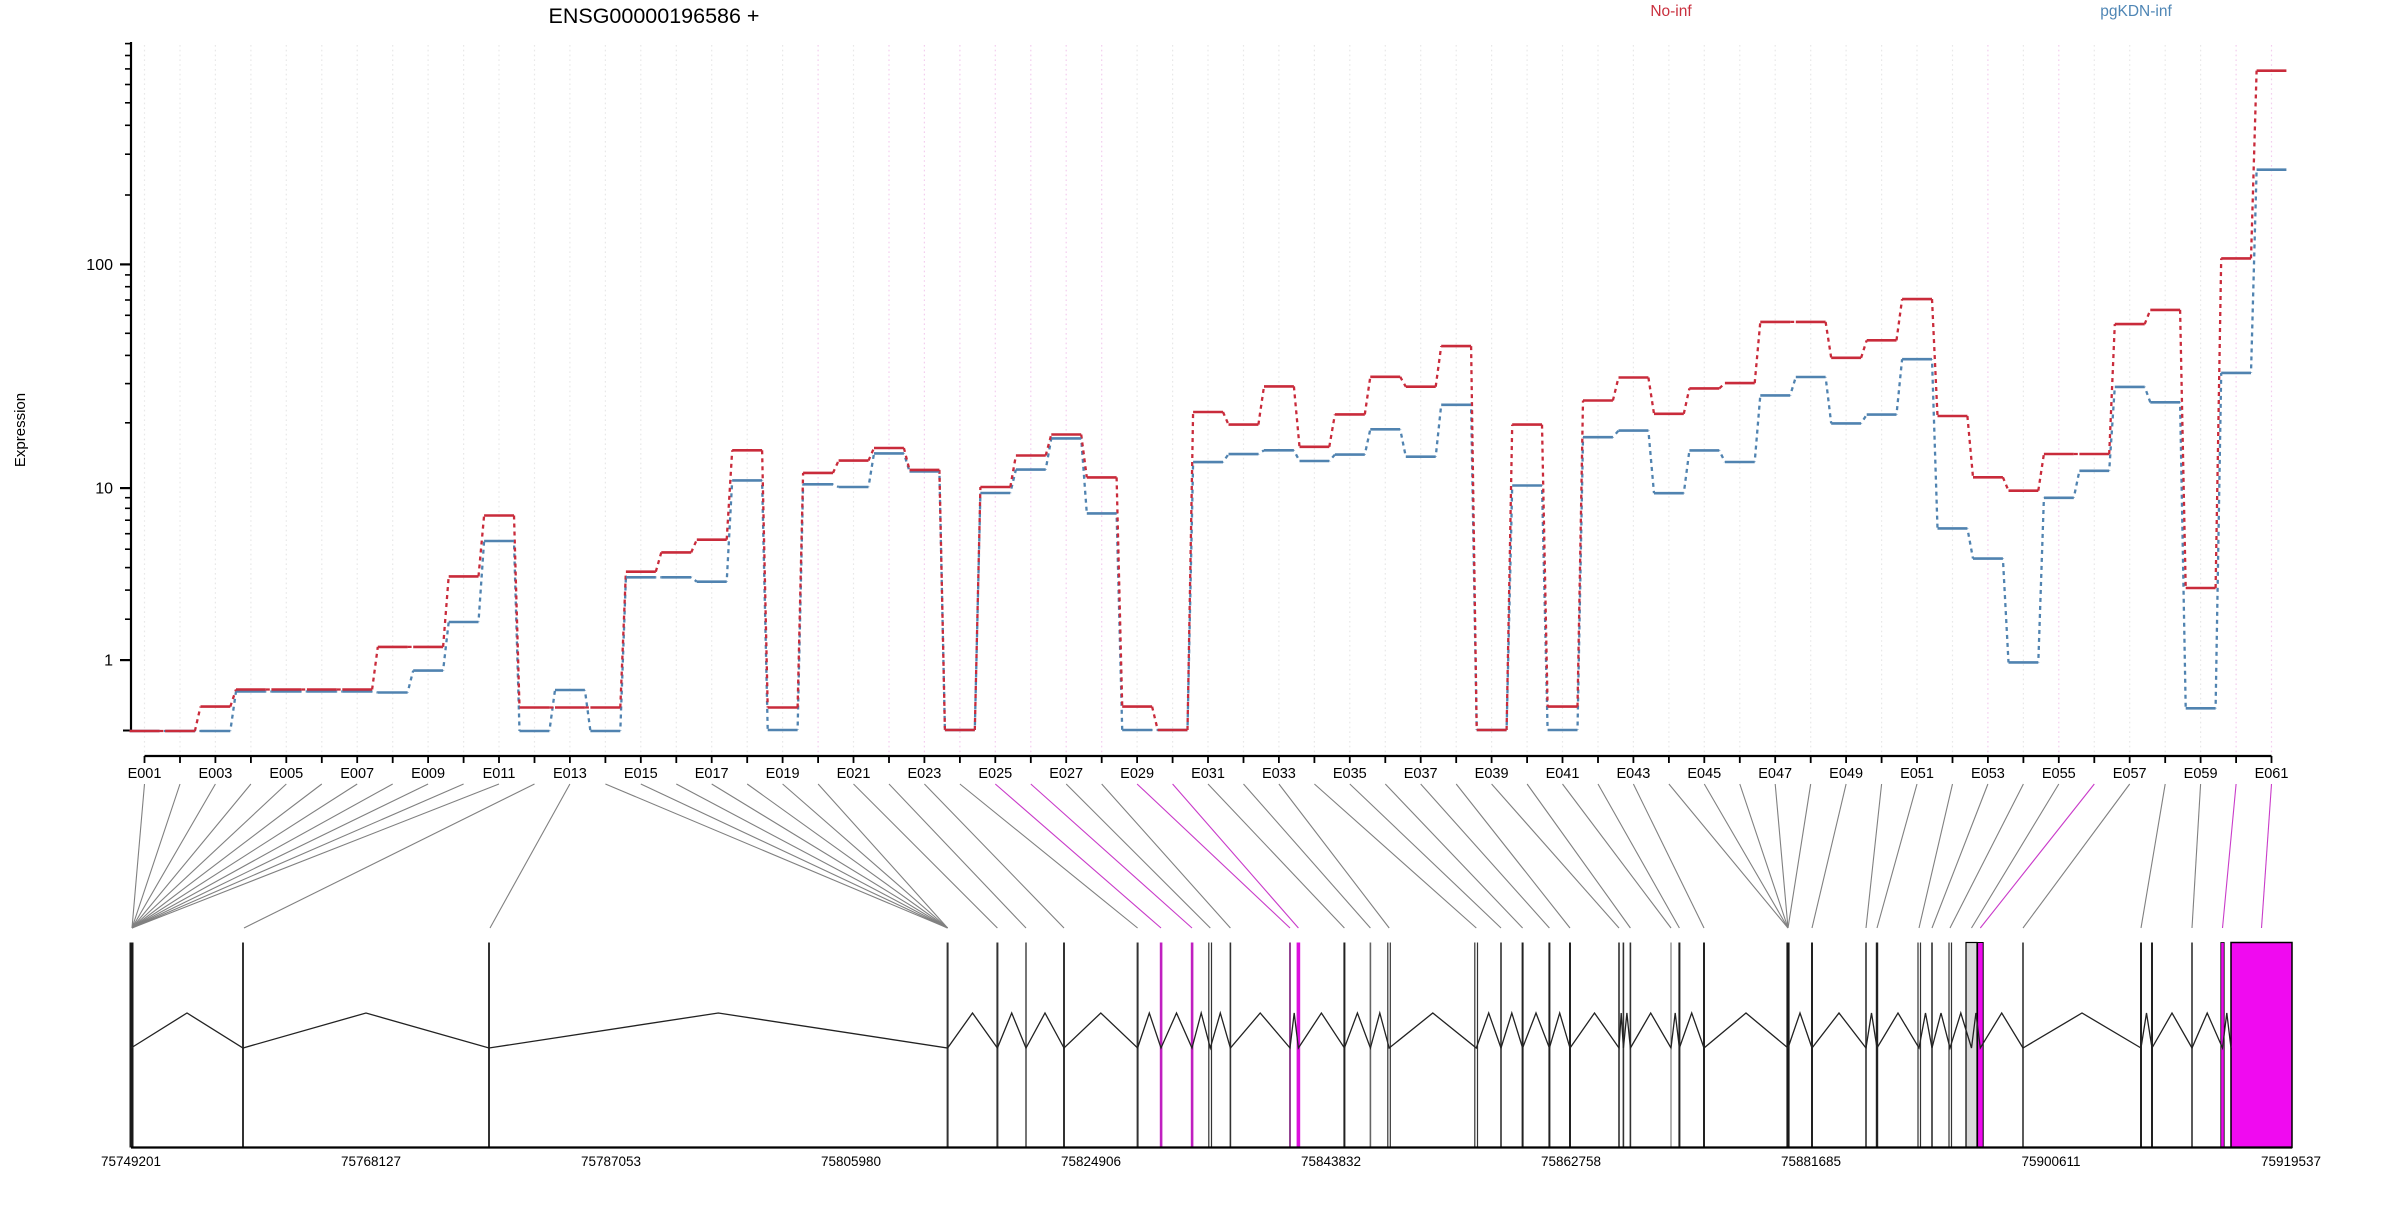 Image resolution: width=2400 pixels, height=1205 pixels. Describe the element at coordinates (1775, 774) in the screenshot. I see `svg-text: E047` at that location.